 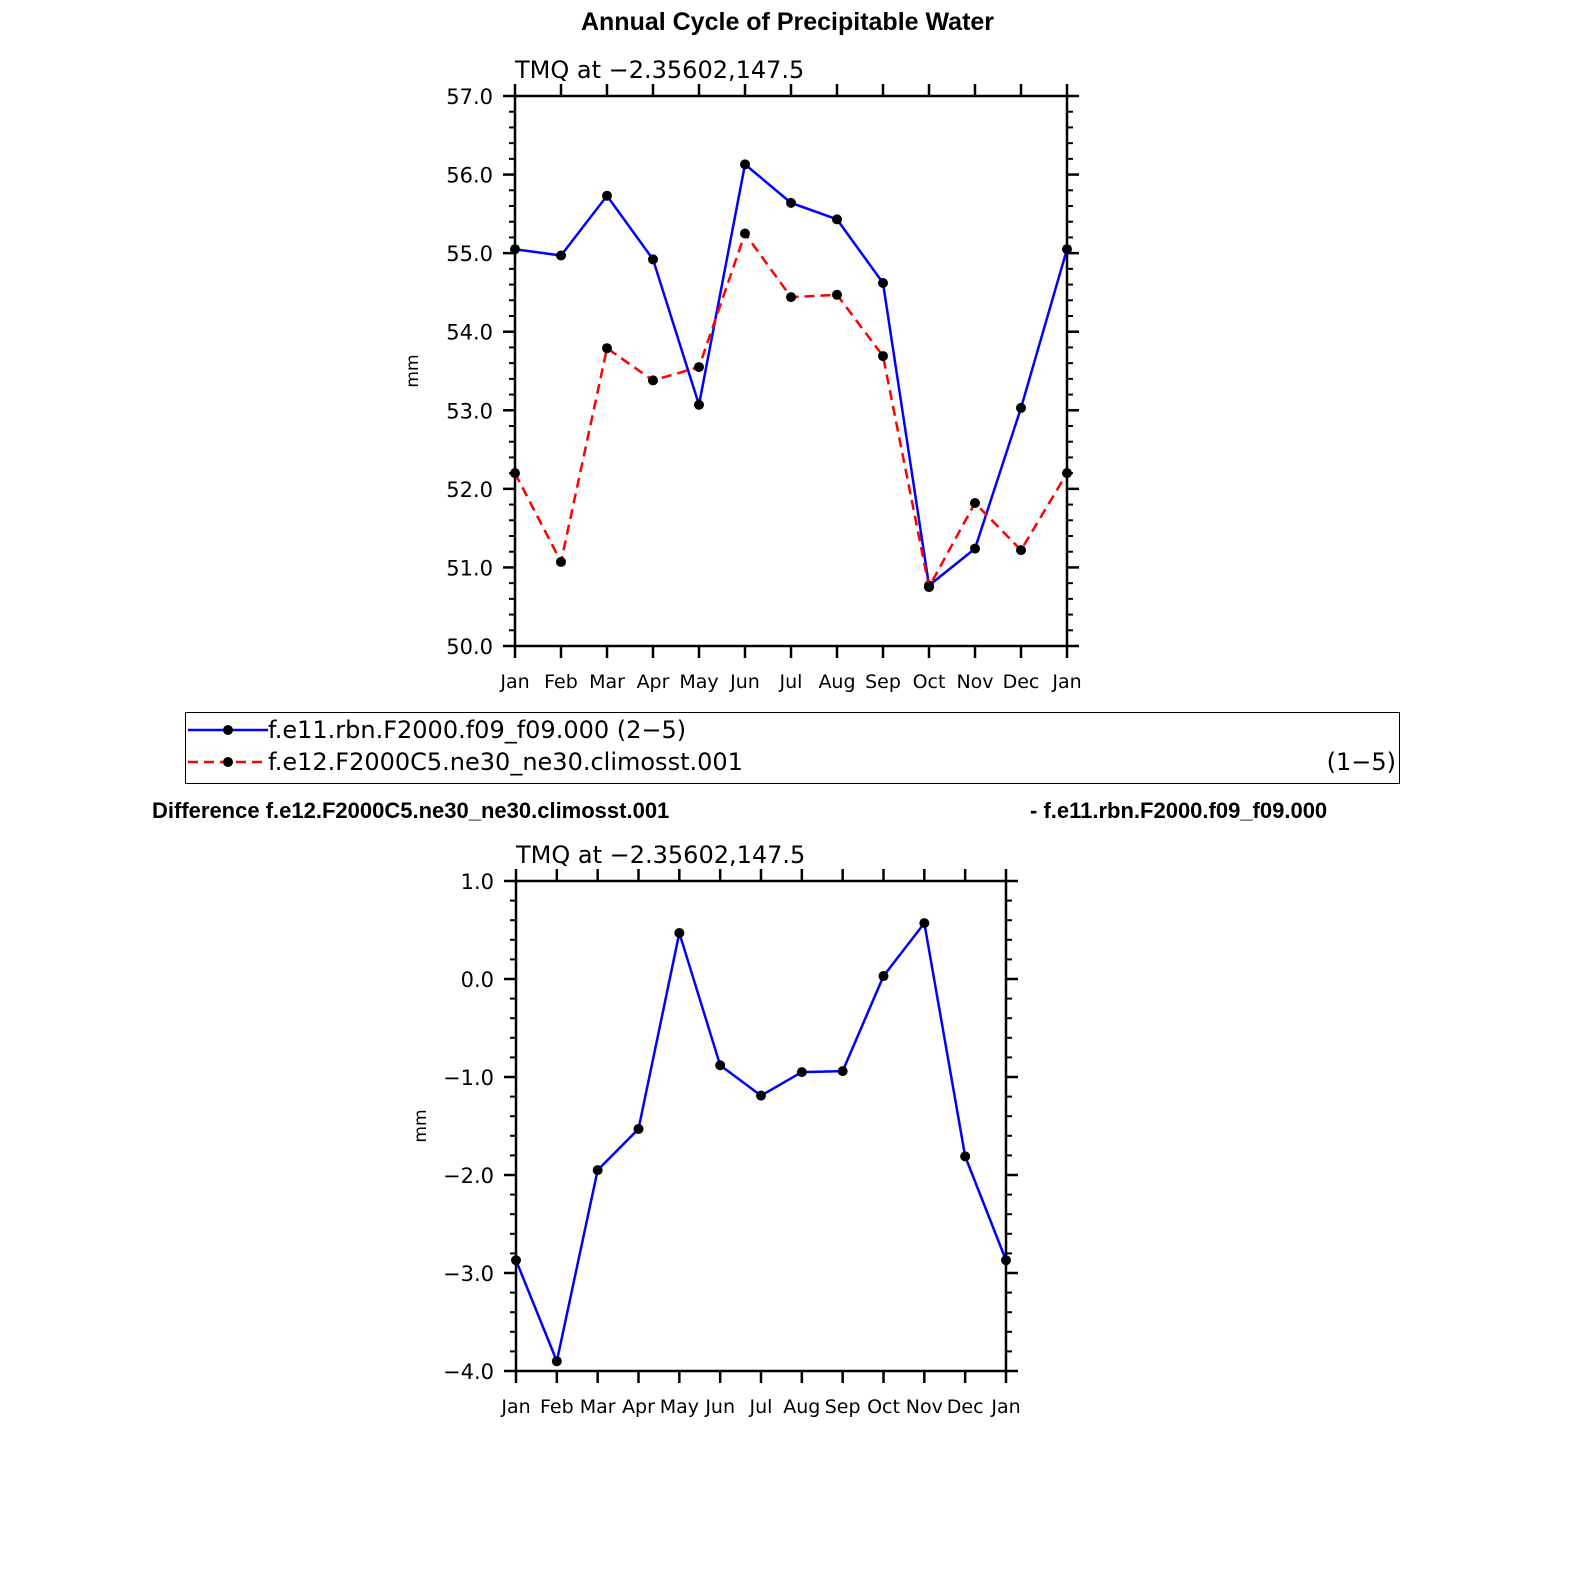 What do you see at coordinates (477, 730) in the screenshot?
I see `legend-label-1: f.e11.rbn.F2000.f09_f09.000 (2−5)` at bounding box center [477, 730].